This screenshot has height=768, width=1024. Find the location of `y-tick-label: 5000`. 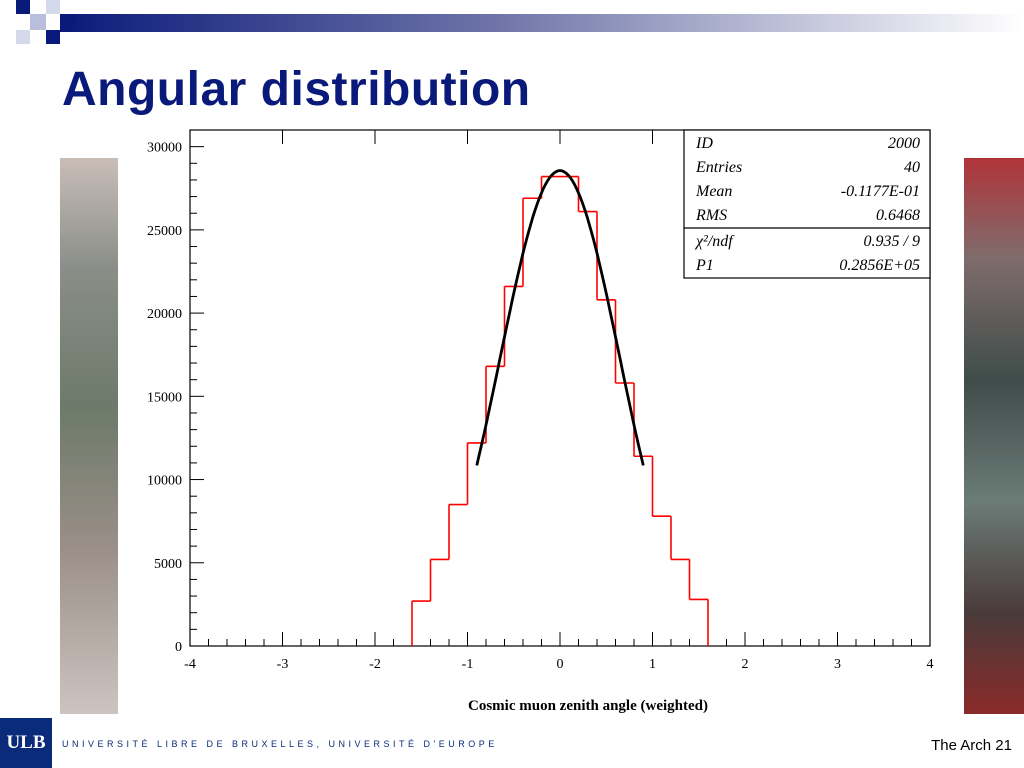

y-tick-label: 5000 is located at coordinates (168, 564).